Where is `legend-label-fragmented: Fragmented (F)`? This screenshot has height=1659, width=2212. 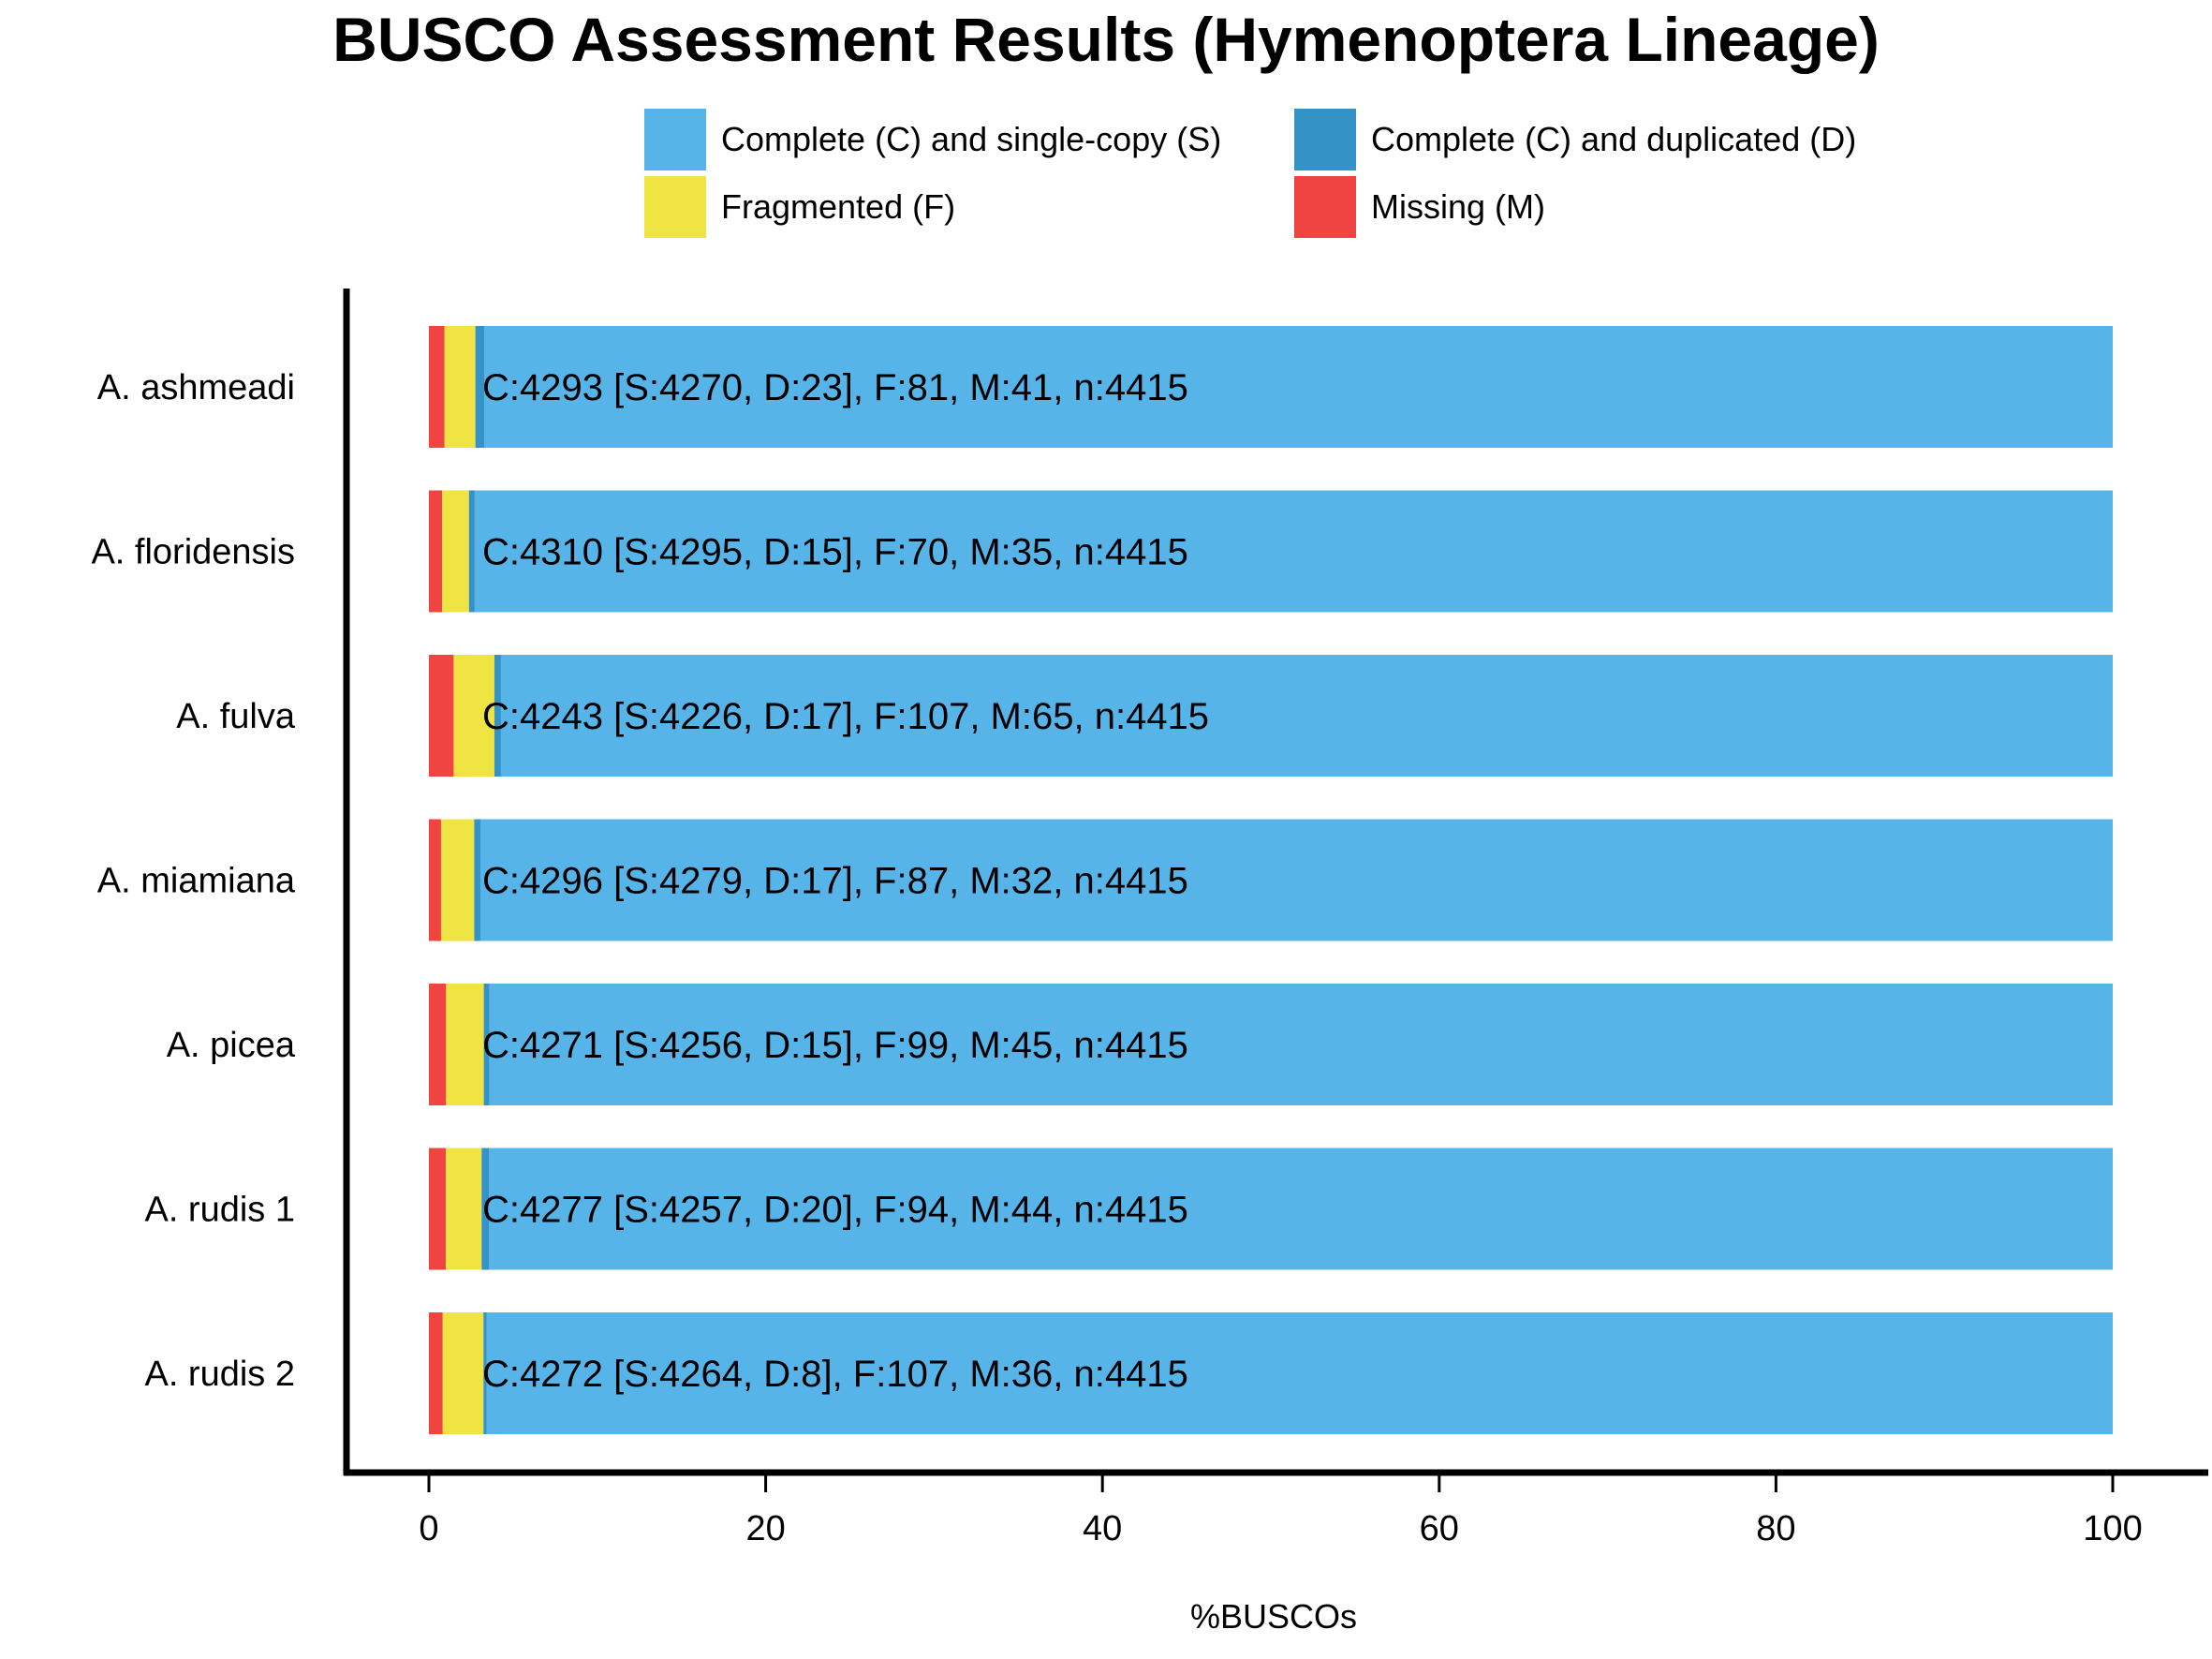 legend-label-fragmented: Fragmented (F) is located at coordinates (839, 207).